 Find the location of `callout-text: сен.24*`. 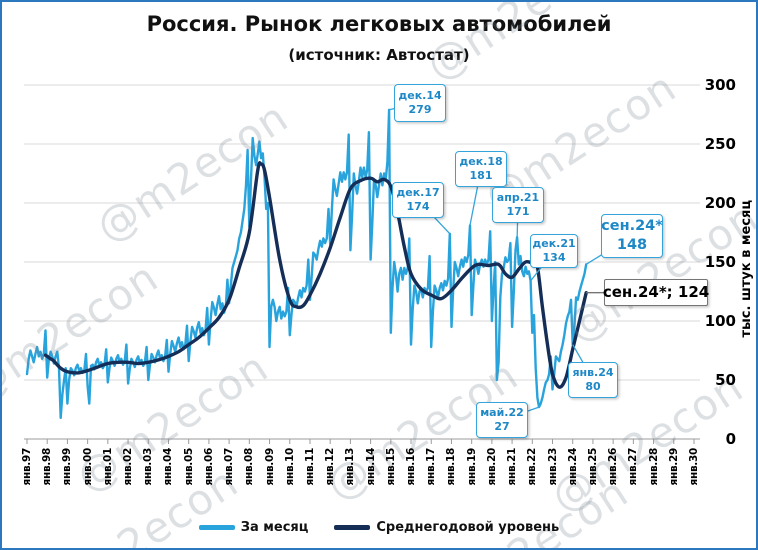

callout-text: сен.24* is located at coordinates (632, 226).